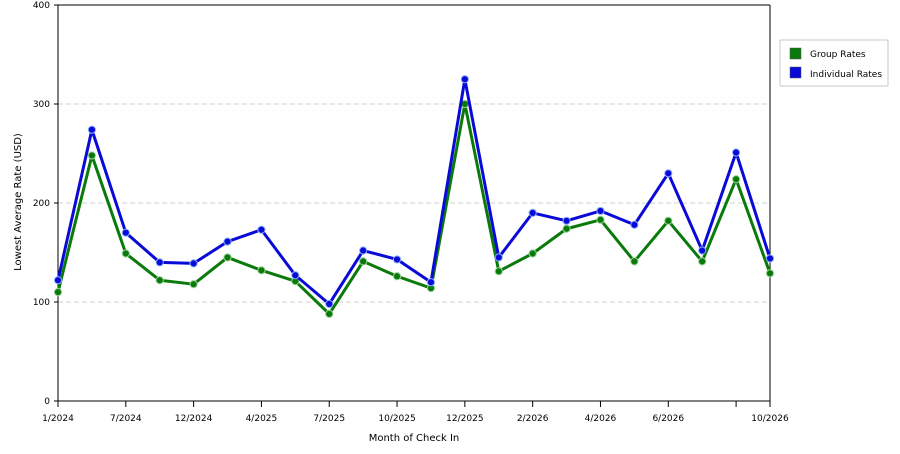 Image resolution: width=900 pixels, height=454 pixels. I want to click on y-tick-label: 100, so click(41, 303).